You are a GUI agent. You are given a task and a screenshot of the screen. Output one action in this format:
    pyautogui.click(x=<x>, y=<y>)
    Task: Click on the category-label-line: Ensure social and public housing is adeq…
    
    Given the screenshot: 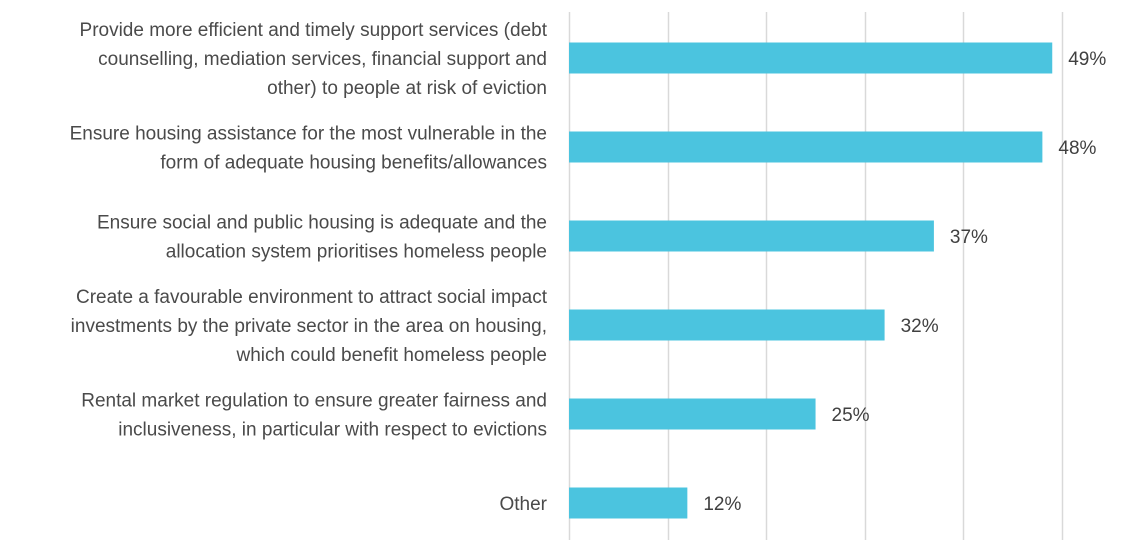 What is the action you would take?
    pyautogui.click(x=322, y=223)
    